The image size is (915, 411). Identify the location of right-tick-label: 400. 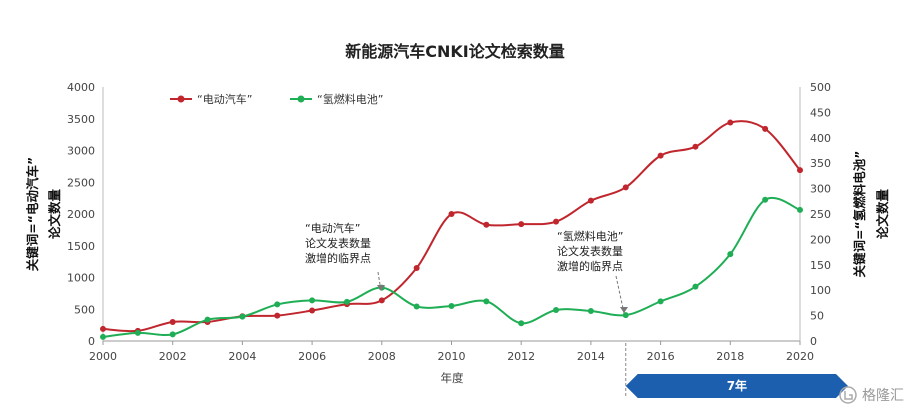
(820, 138).